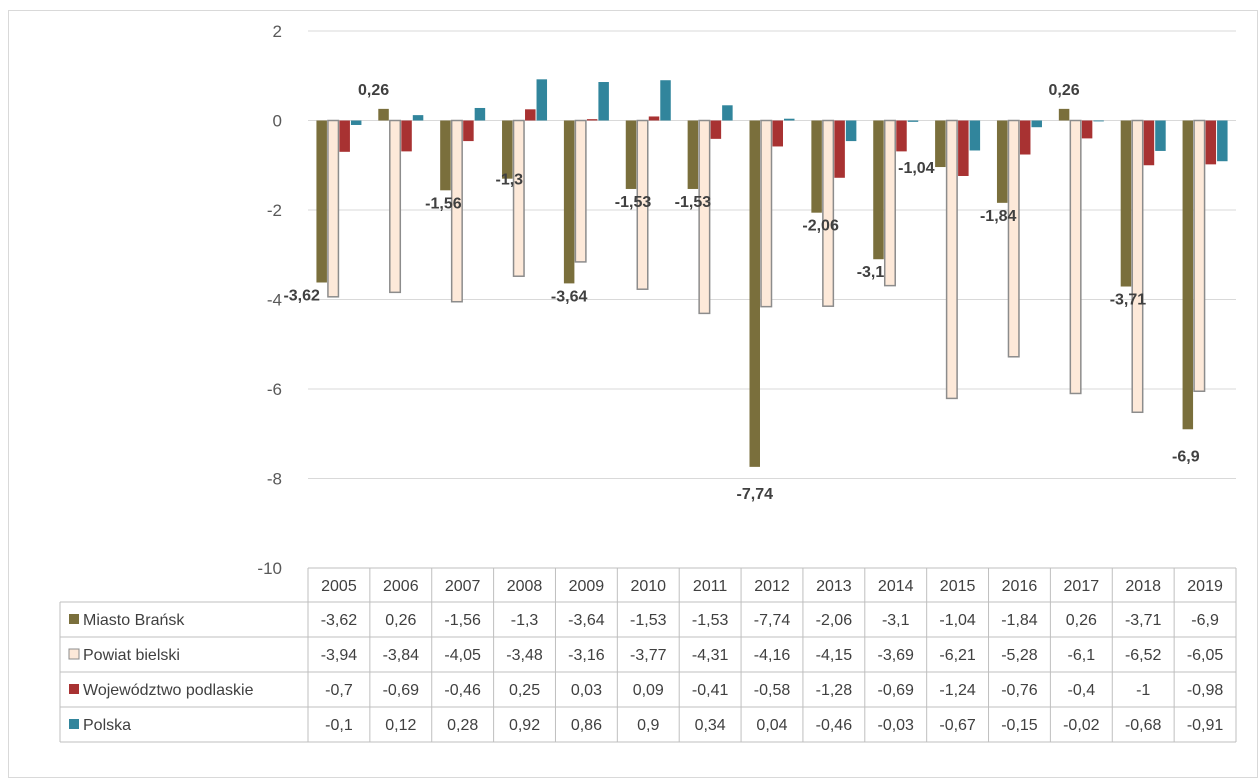  Describe the element at coordinates (462, 725) in the screenshot. I see `table-cell: 0,28` at that location.